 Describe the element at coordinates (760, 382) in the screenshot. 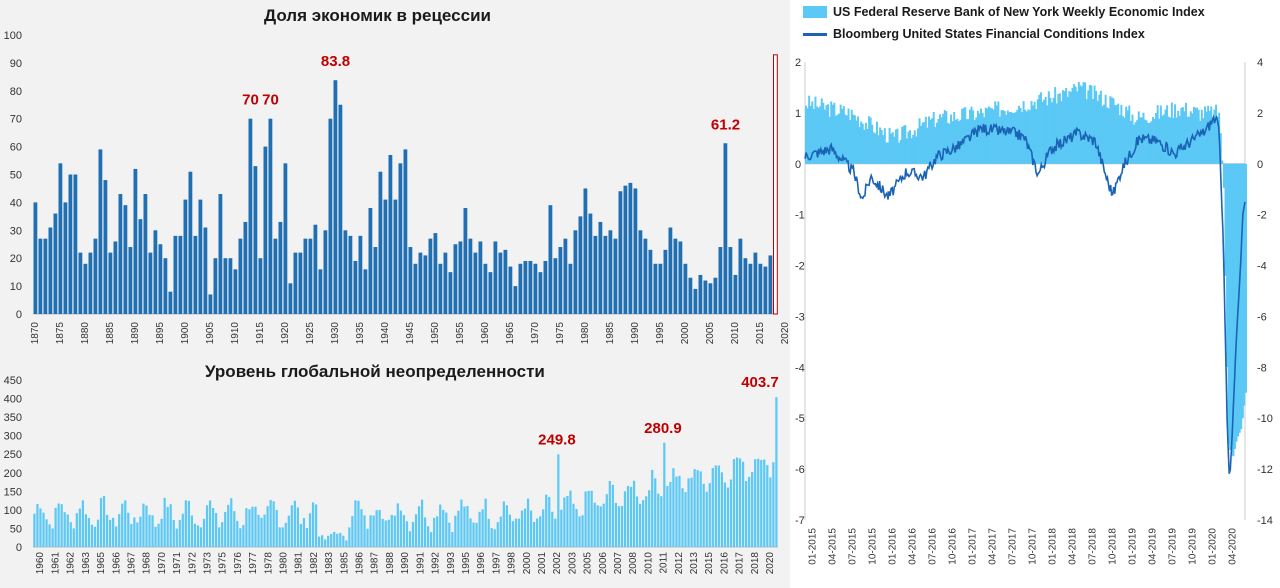

I see `data-label: 403.7` at that location.